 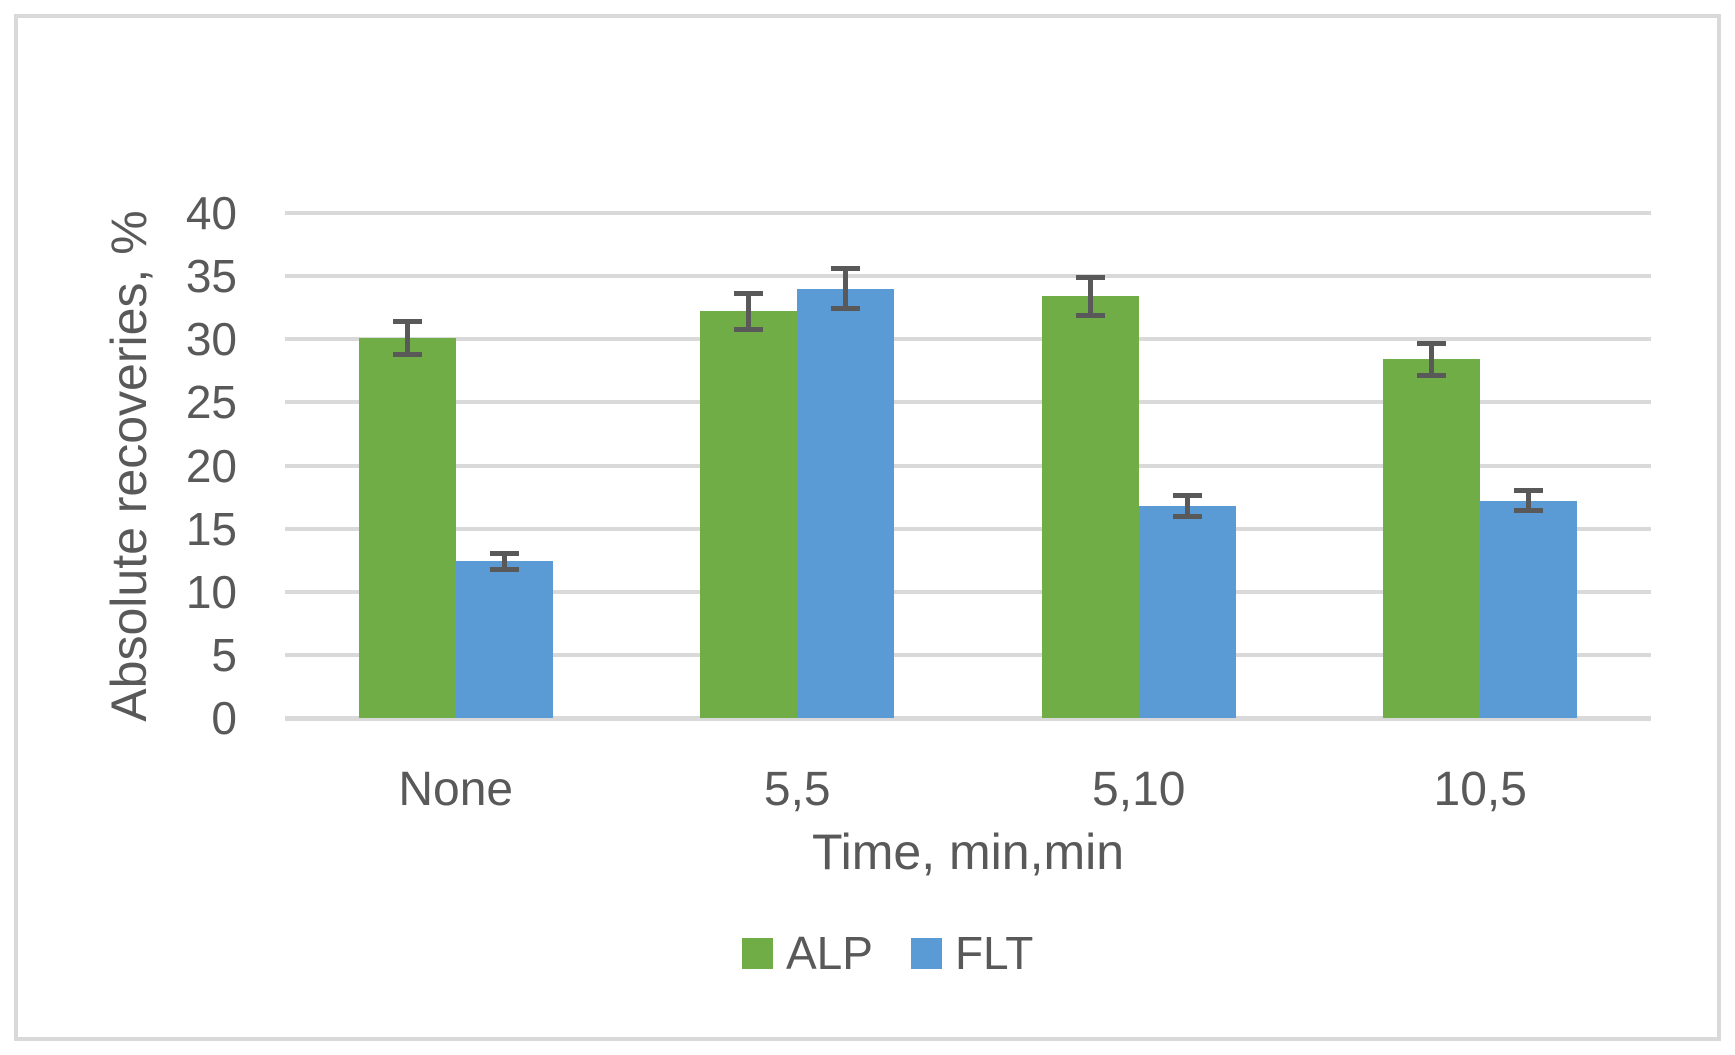 I want to click on bar-flt-None, so click(x=504, y=639).